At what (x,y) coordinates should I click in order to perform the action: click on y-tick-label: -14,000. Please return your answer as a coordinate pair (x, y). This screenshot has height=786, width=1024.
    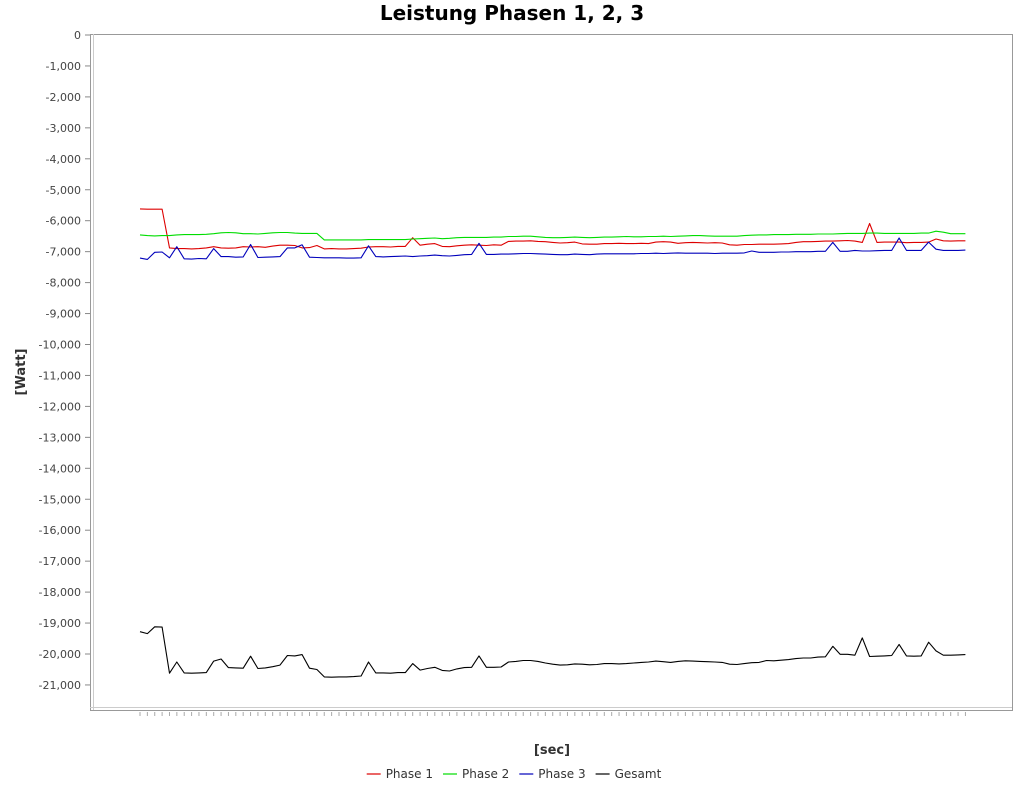
    Looking at the image, I should click on (60, 468).